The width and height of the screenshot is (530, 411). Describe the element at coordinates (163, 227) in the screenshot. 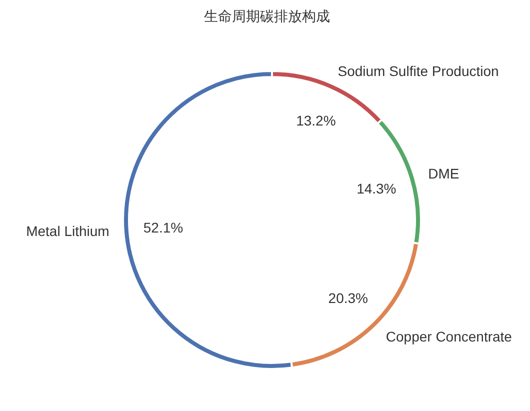

I see `data-label: 52.1%` at that location.